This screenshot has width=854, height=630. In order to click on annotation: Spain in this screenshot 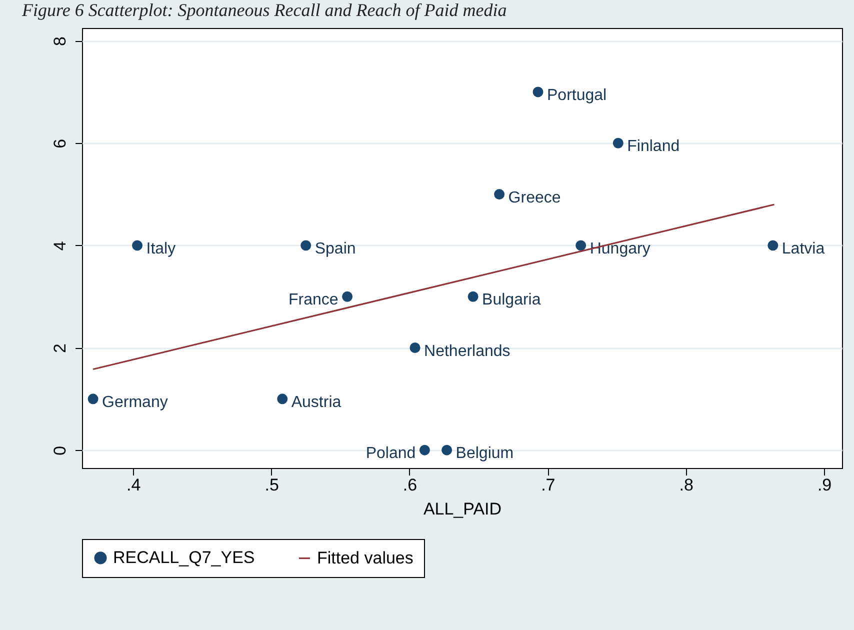, I will do `click(335, 249)`.